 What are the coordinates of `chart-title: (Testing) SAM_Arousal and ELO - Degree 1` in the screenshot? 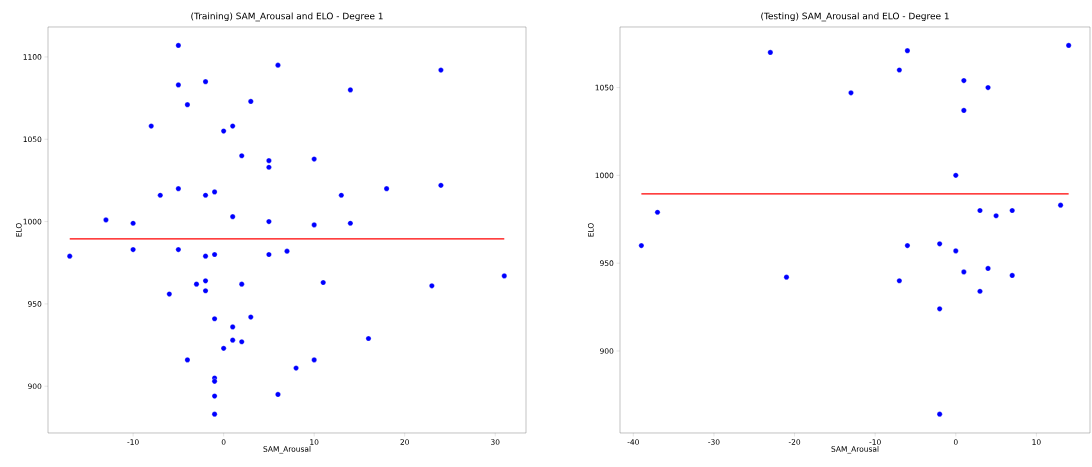 It's located at (855, 17).